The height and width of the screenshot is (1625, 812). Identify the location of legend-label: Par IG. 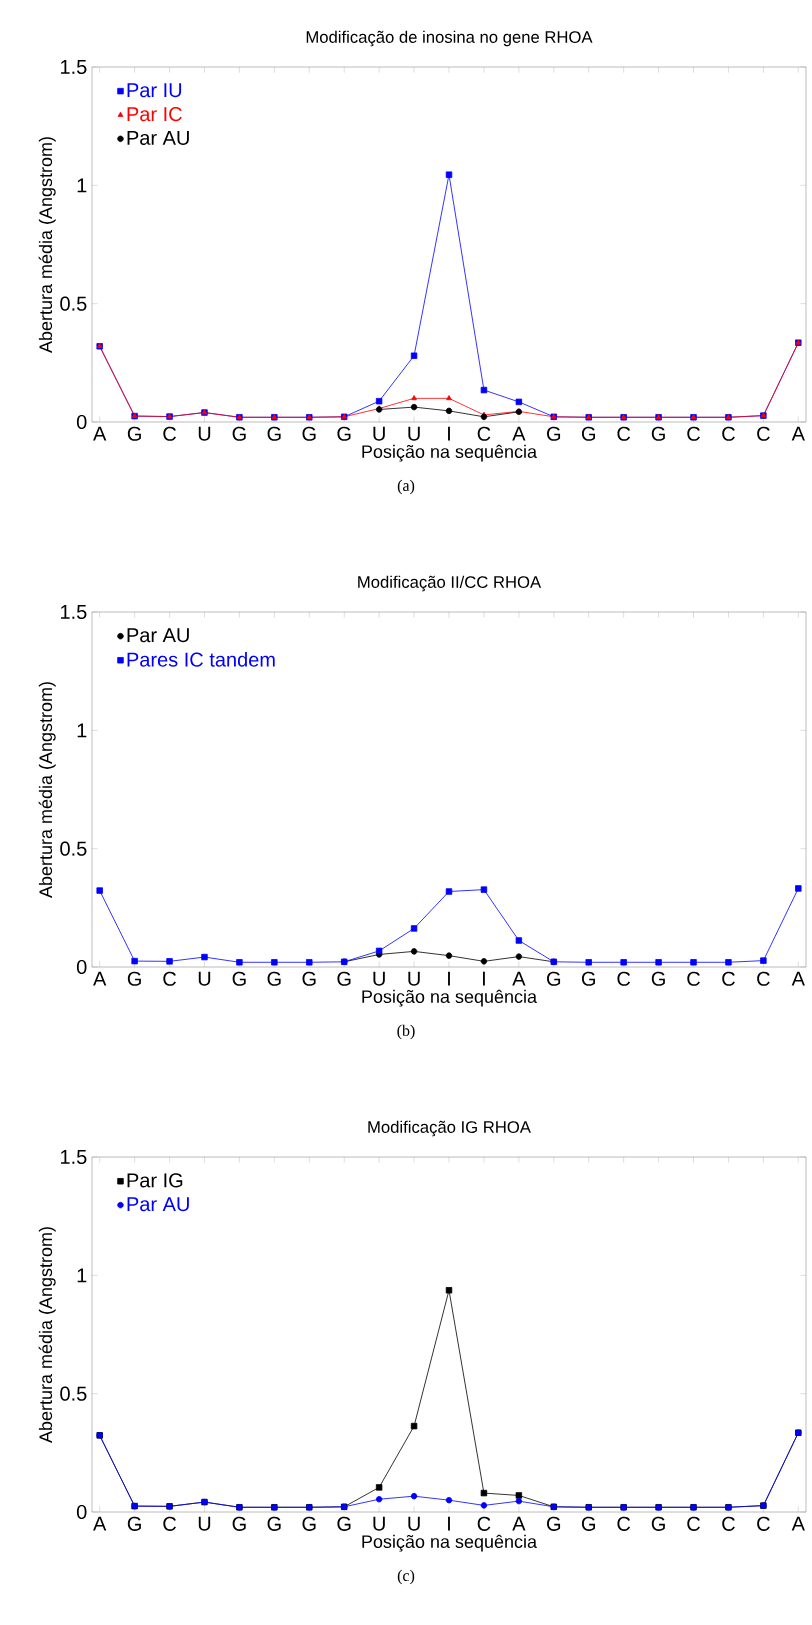
(155, 1180).